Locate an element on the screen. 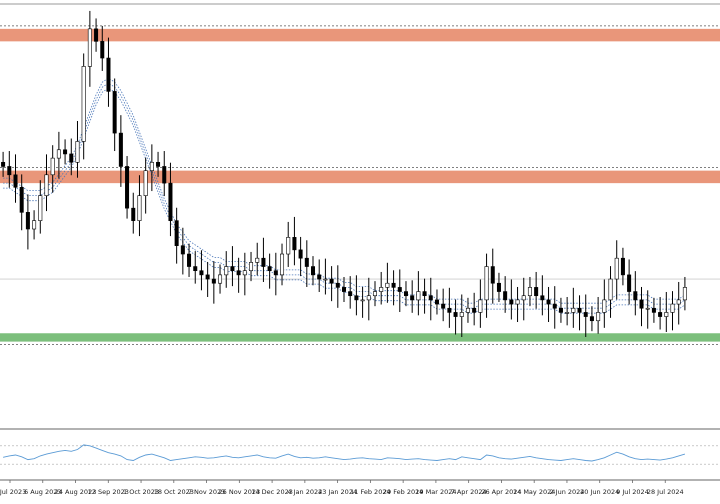 The image size is (720, 504). x-tick-label: 12 Sep 2023 is located at coordinates (108, 492).